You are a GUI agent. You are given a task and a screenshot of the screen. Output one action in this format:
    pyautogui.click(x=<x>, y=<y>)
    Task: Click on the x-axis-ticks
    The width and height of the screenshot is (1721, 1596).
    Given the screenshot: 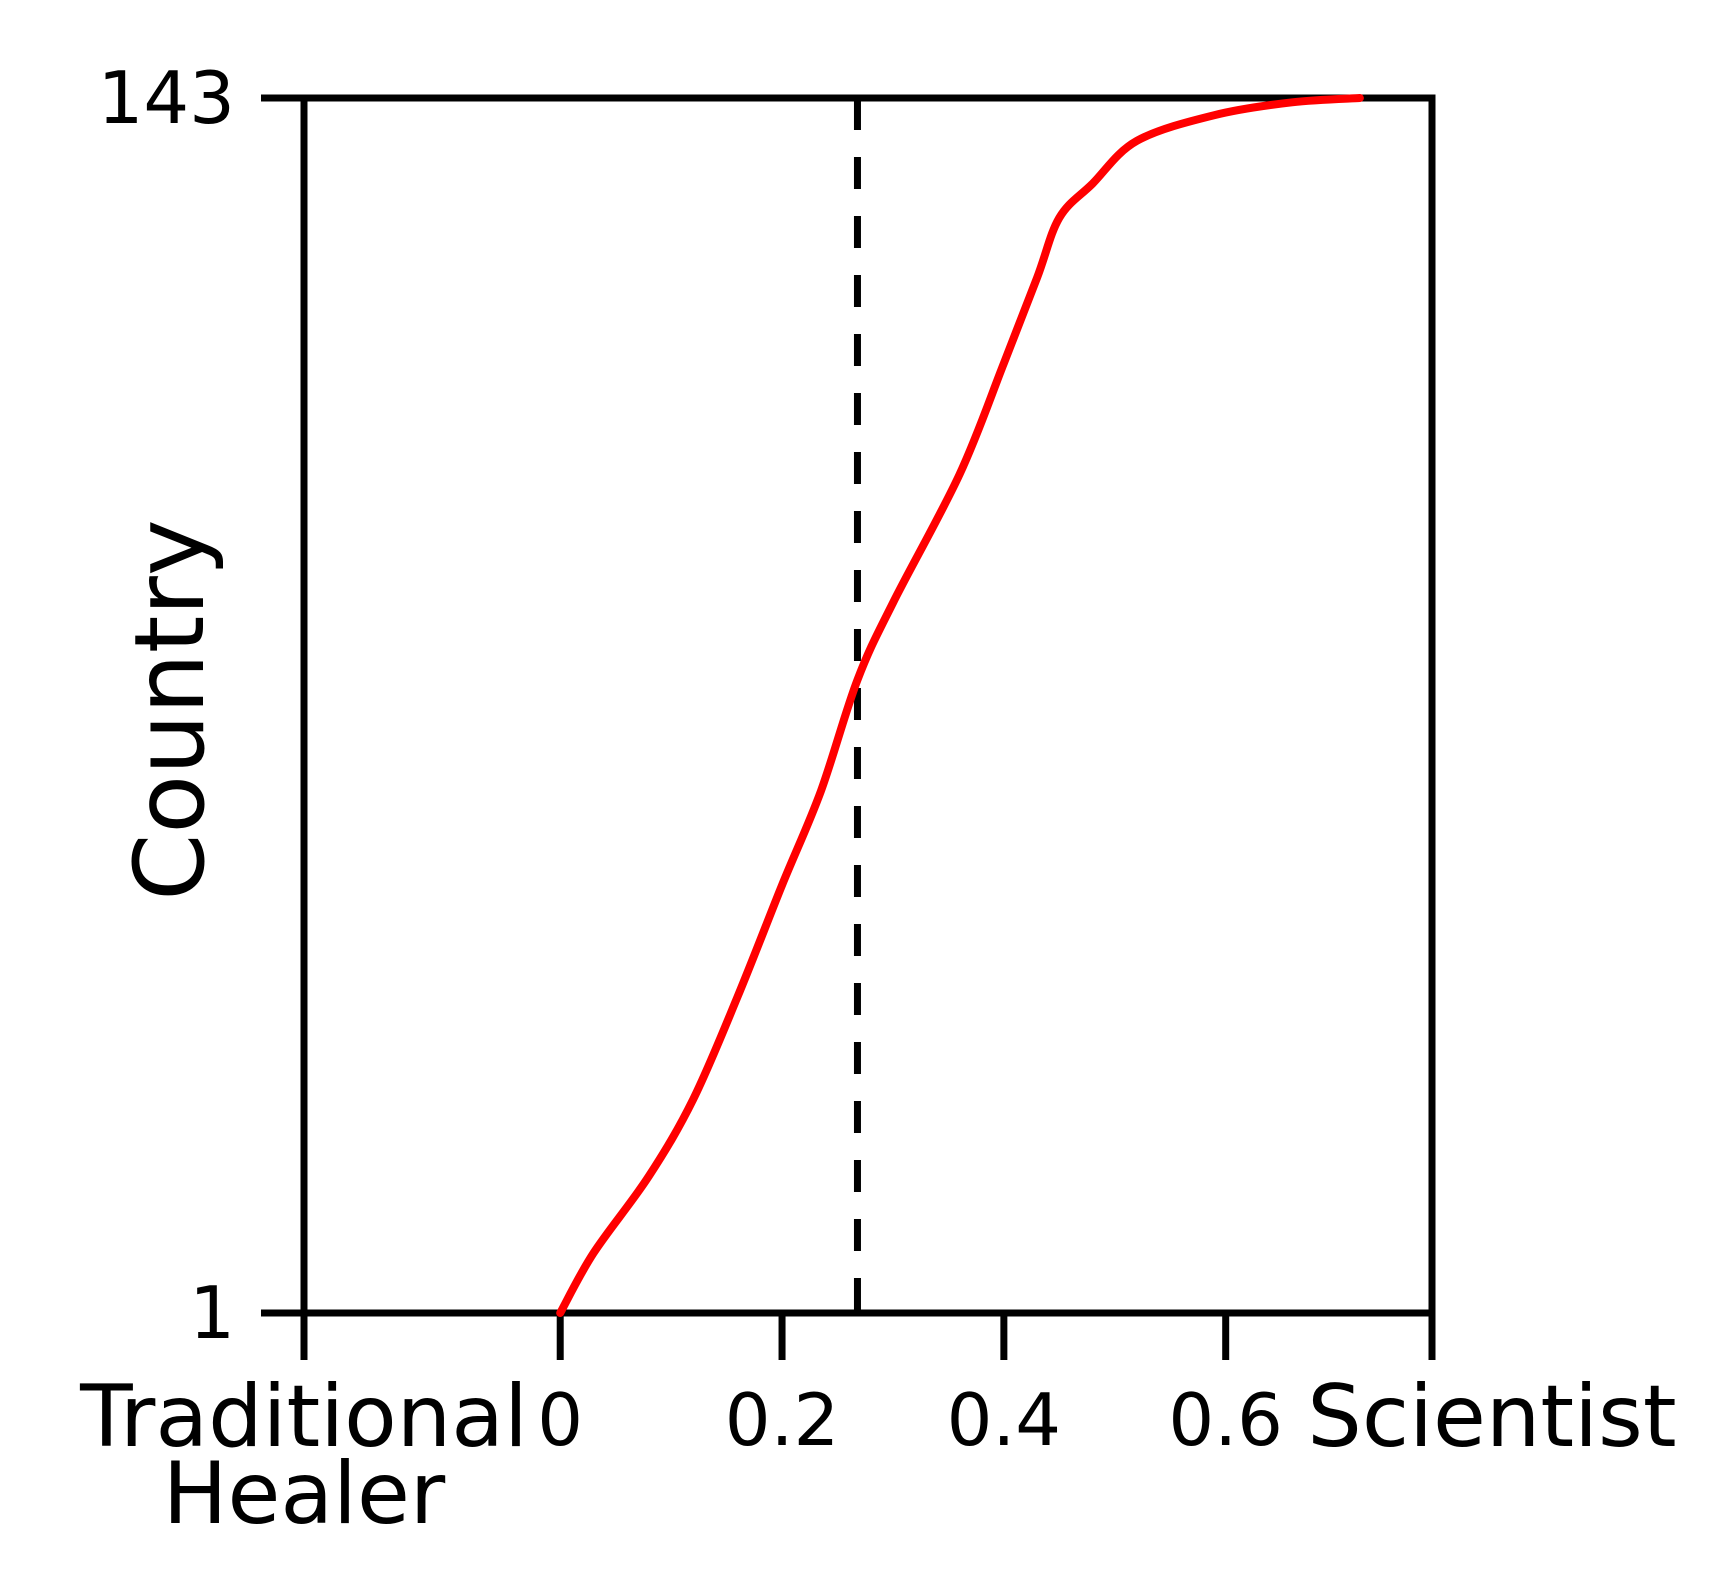 What is the action you would take?
    pyautogui.click(x=868, y=1336)
    